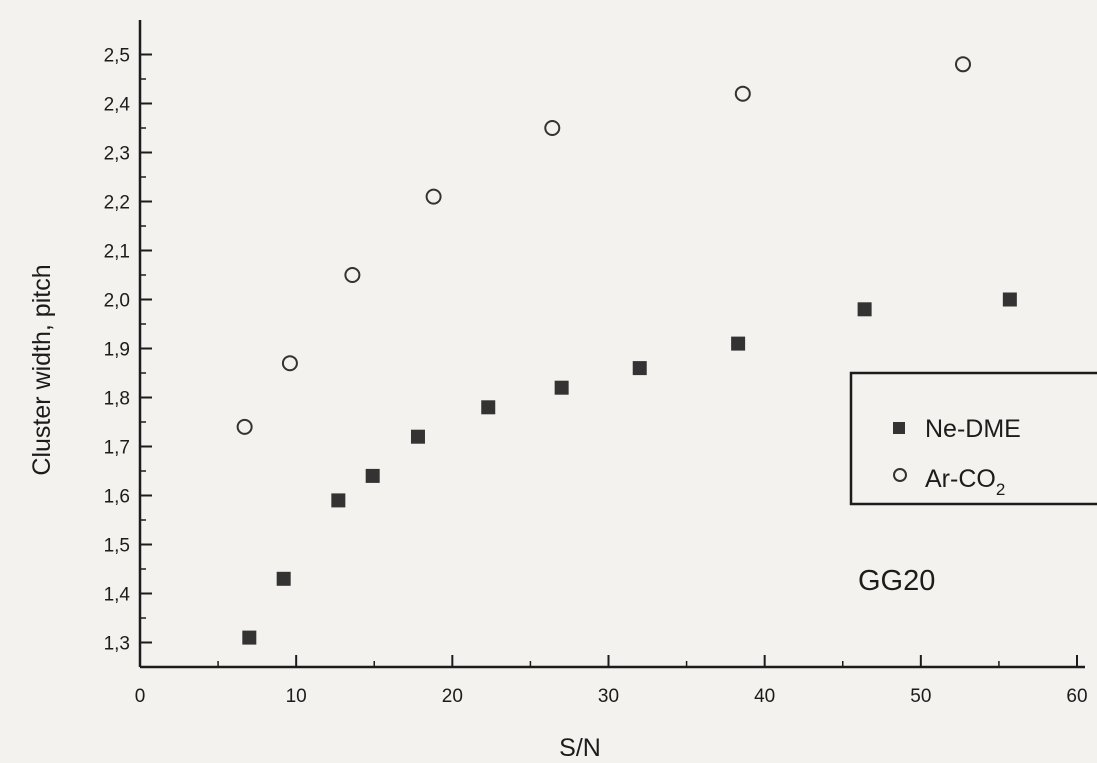  I want to click on x-tick-label: 10, so click(296, 696).